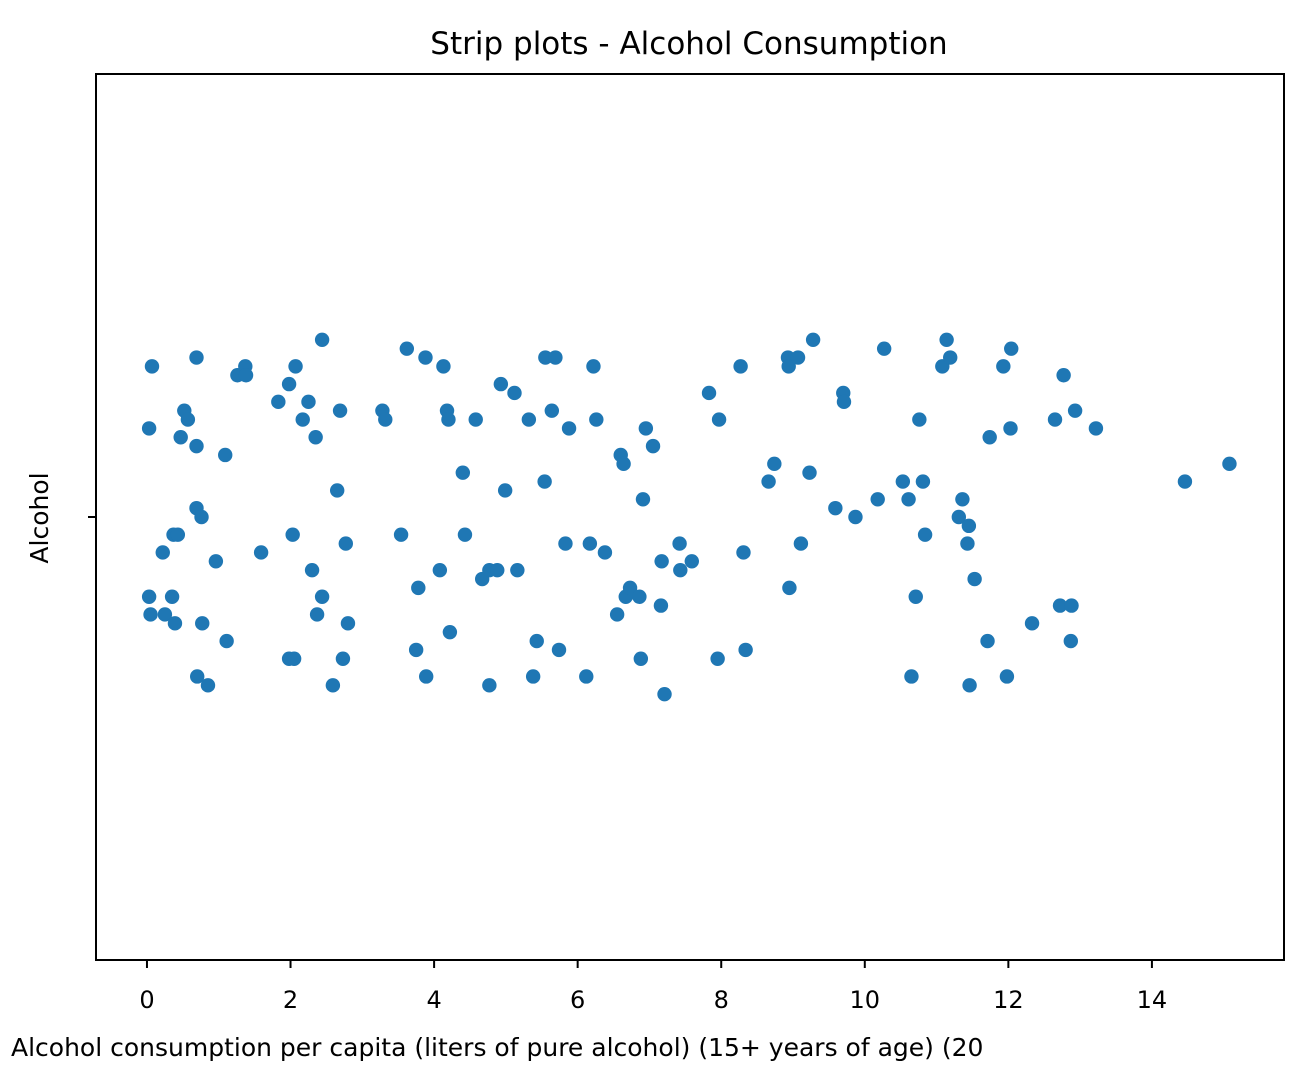  Describe the element at coordinates (290, 1000) in the screenshot. I see `x-tick-label: 2` at that location.